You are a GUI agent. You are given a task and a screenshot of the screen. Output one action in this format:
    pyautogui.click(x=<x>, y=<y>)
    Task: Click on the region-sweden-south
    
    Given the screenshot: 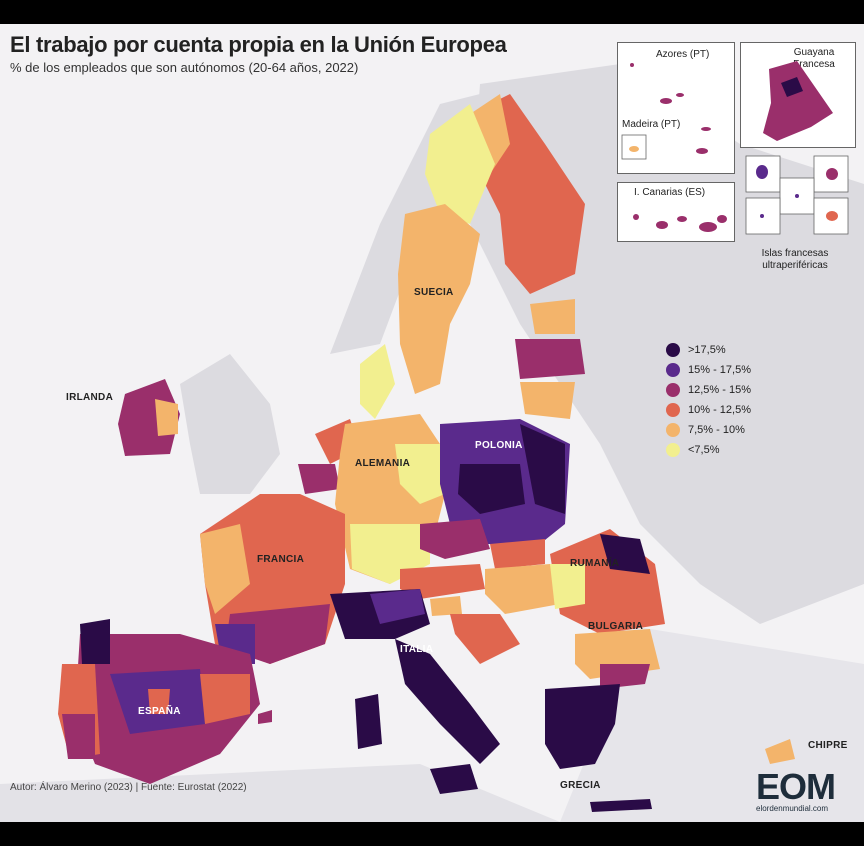 What is the action you would take?
    pyautogui.click(x=439, y=299)
    